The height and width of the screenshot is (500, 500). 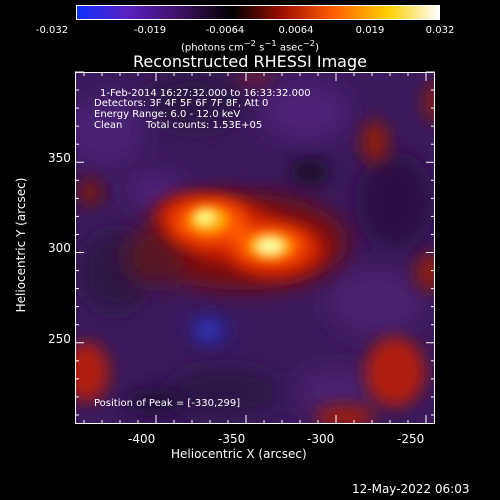 I want to click on colorbar-unit: (photons cm−2 s−1 asec−2), so click(x=250, y=46).